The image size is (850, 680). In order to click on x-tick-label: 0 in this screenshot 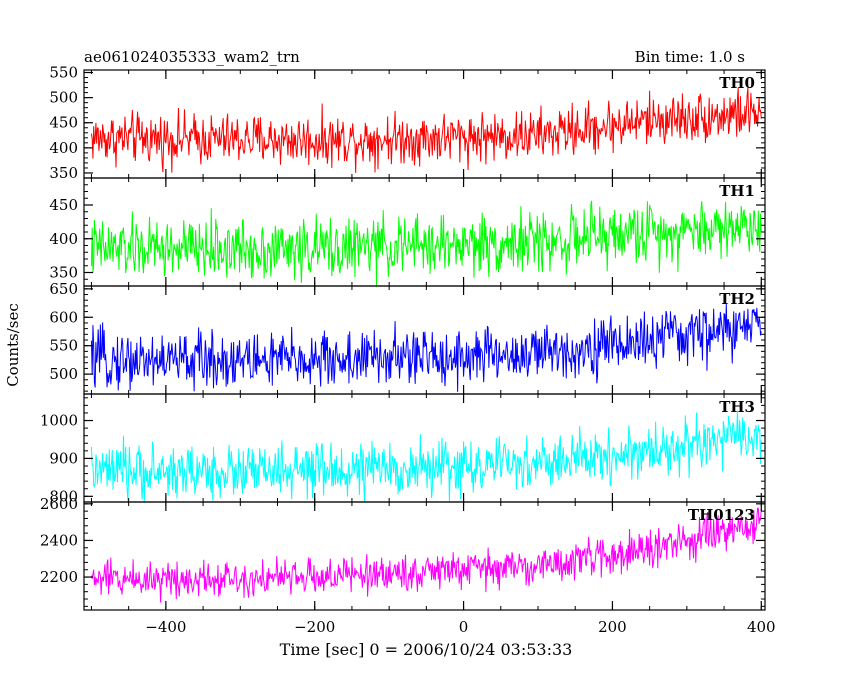, I will do `click(464, 627)`.